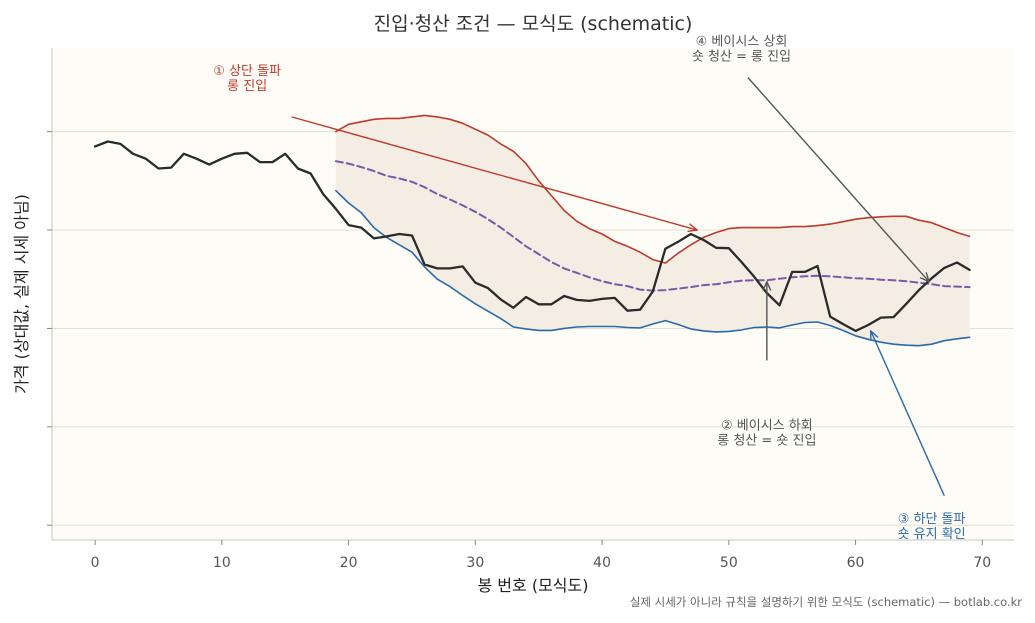 This screenshot has width=1035, height=623. What do you see at coordinates (908, 414) in the screenshot?
I see `annotation-arrow-lower-breakout` at bounding box center [908, 414].